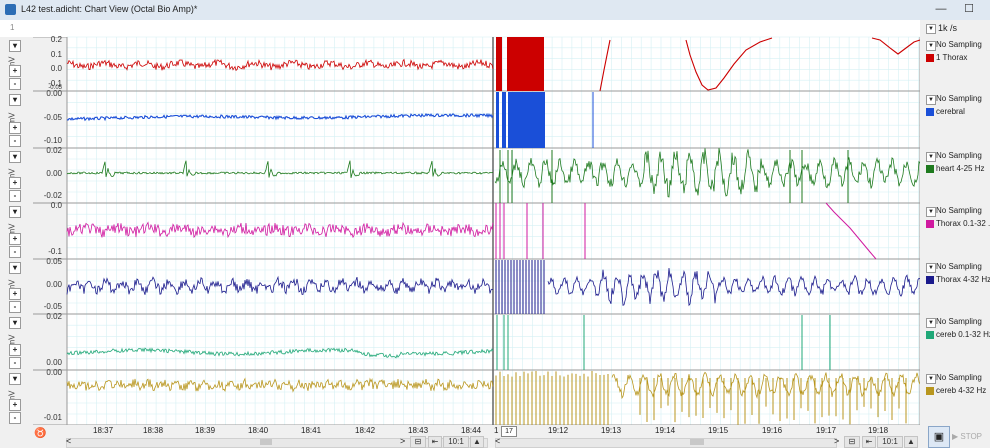 This screenshot has height=448, width=990. I want to click on channel-settings-panel: ▼ No Sampling cerebral, so click(955, 119).